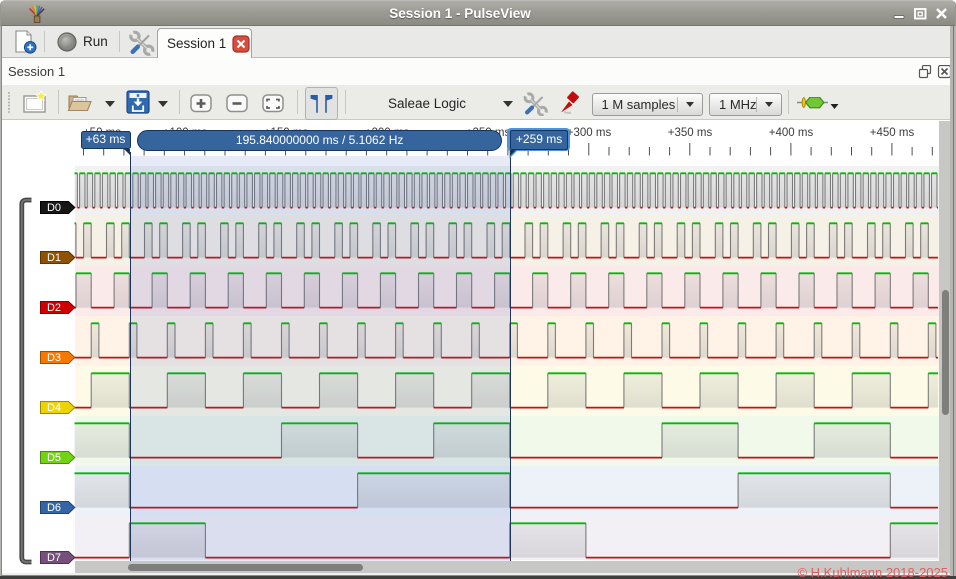 The height and width of the screenshot is (579, 956). I want to click on svg-text: D3, so click(54, 358).